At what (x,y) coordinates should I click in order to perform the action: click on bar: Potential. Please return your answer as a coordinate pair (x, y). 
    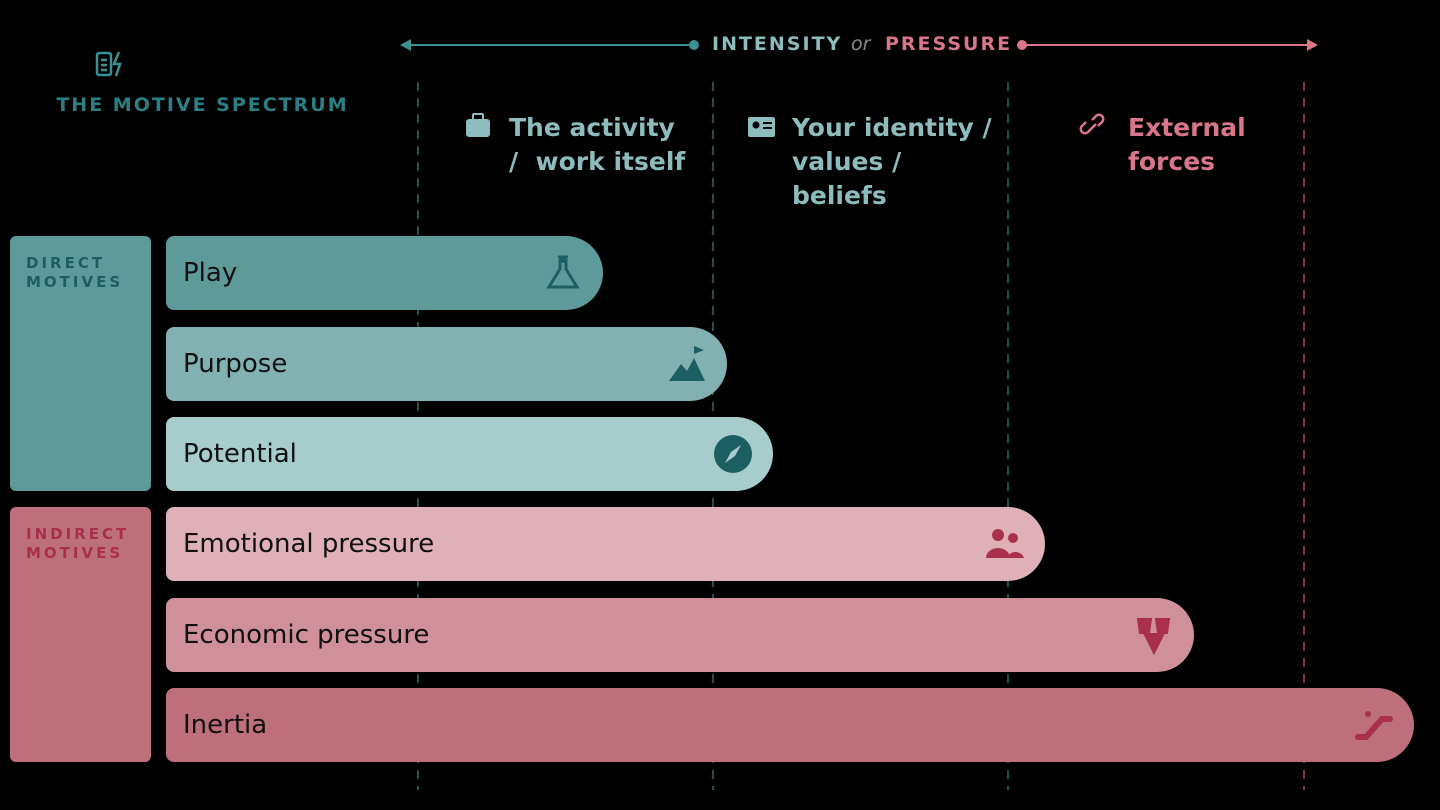
    Looking at the image, I should click on (469, 454).